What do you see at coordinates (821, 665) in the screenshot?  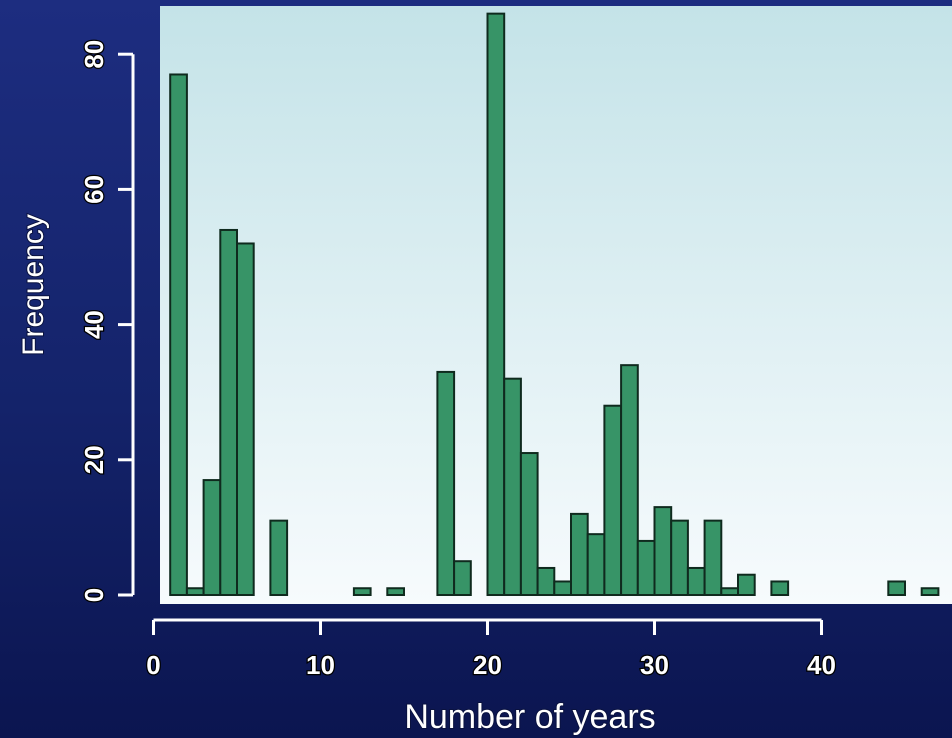 I see `x-tick-label: 40` at bounding box center [821, 665].